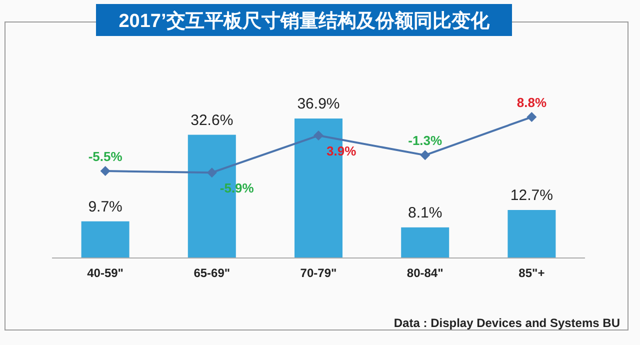  Describe the element at coordinates (105, 273) in the screenshot. I see `x-tick-label: 40-59"` at that location.